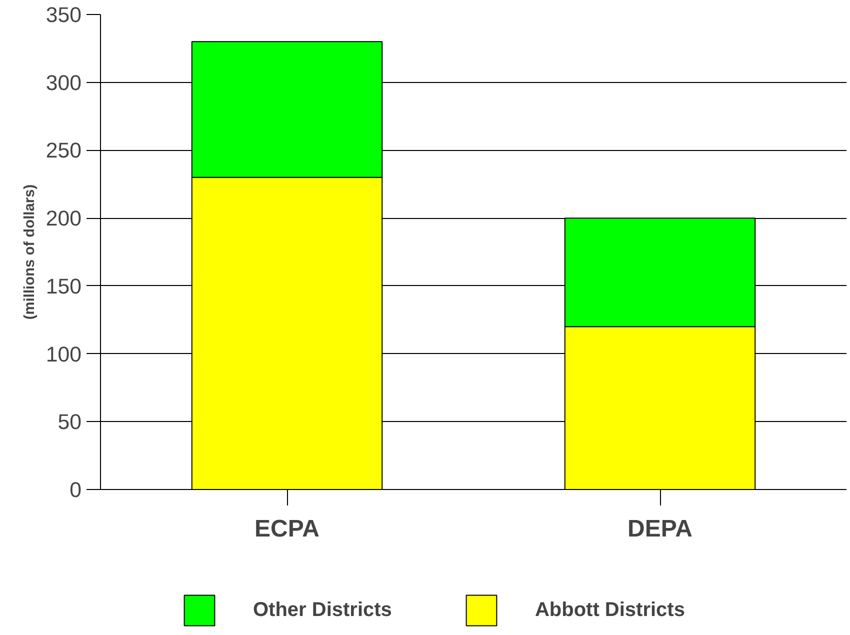 This screenshot has width=850, height=635. What do you see at coordinates (64, 286) in the screenshot?
I see `y-tick-label: 150` at bounding box center [64, 286].